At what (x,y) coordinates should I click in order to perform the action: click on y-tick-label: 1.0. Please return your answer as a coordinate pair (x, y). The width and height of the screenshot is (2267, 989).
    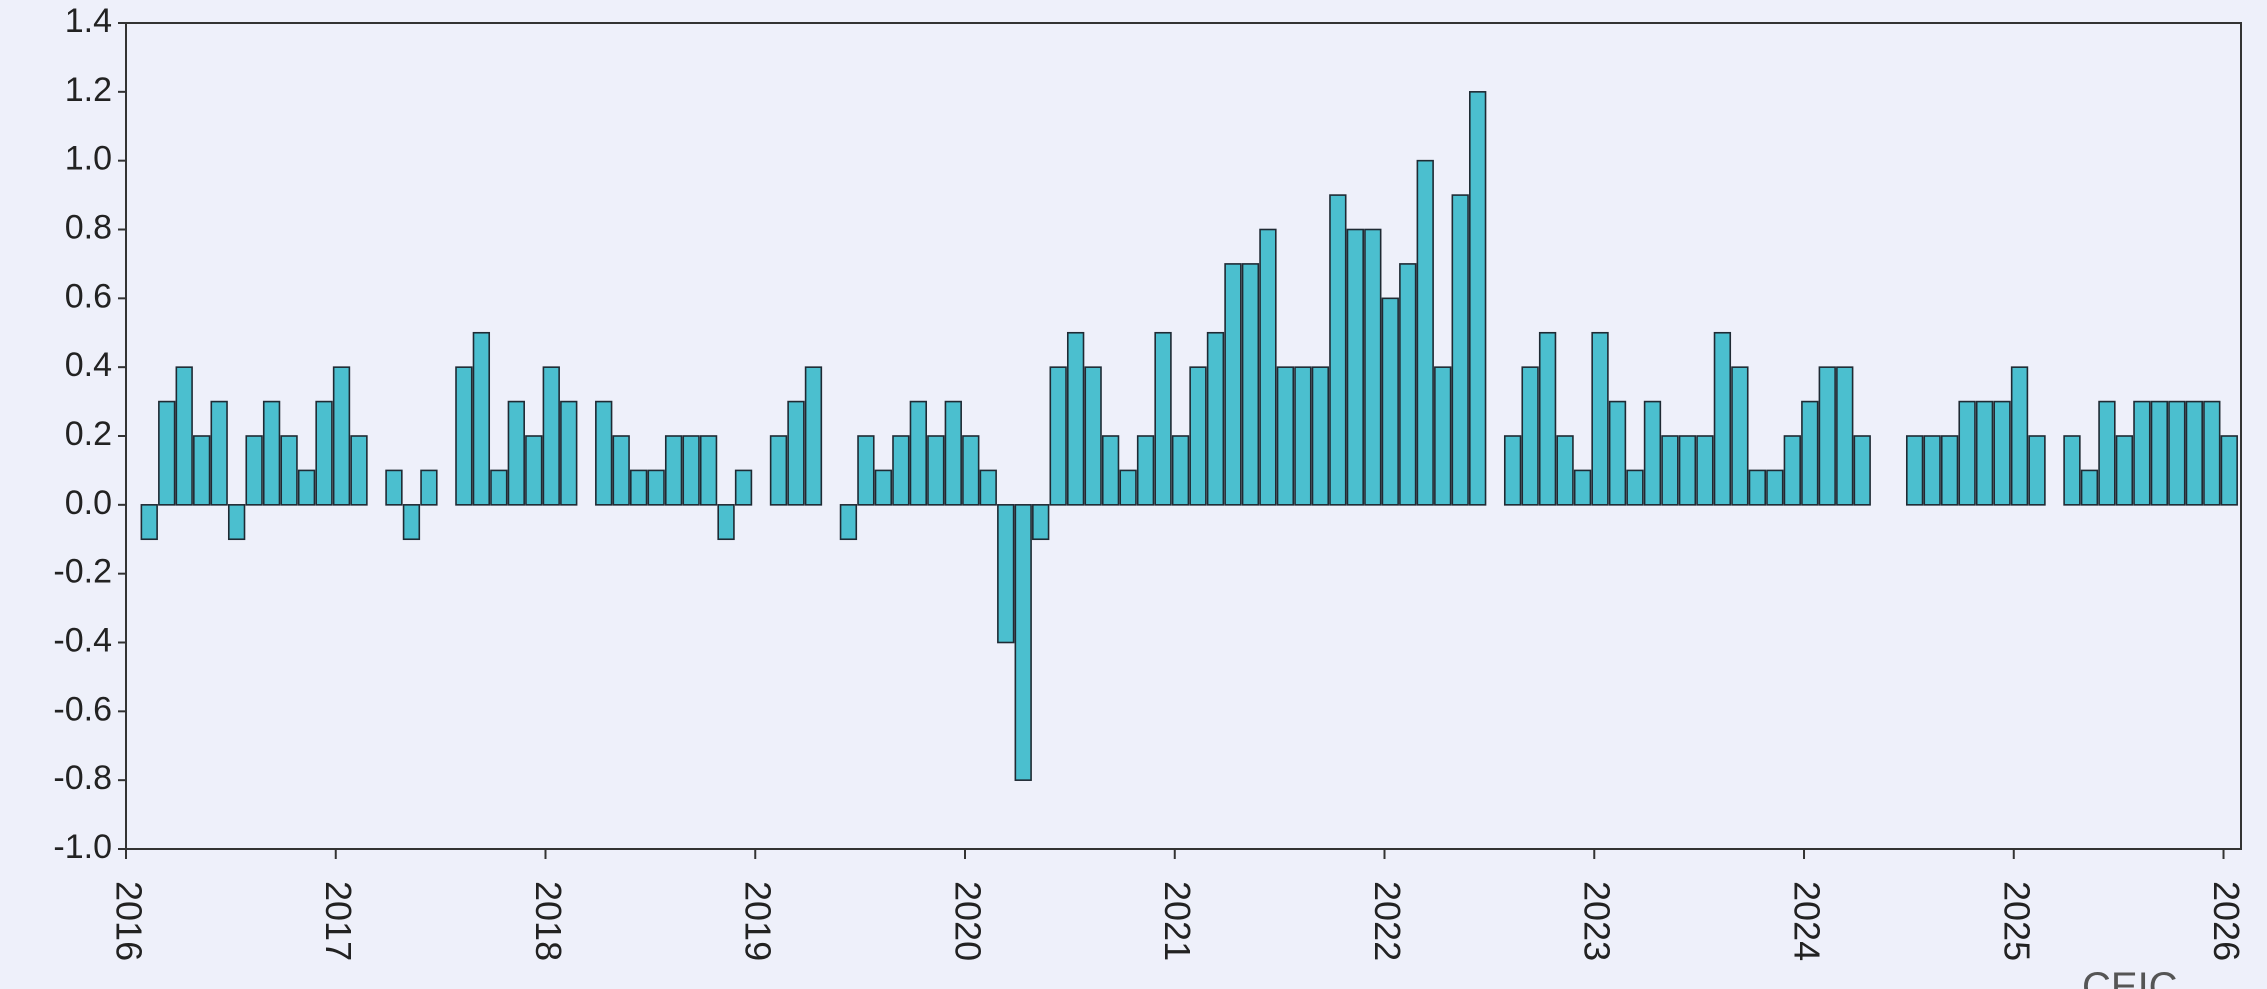
    Looking at the image, I should click on (88, 159).